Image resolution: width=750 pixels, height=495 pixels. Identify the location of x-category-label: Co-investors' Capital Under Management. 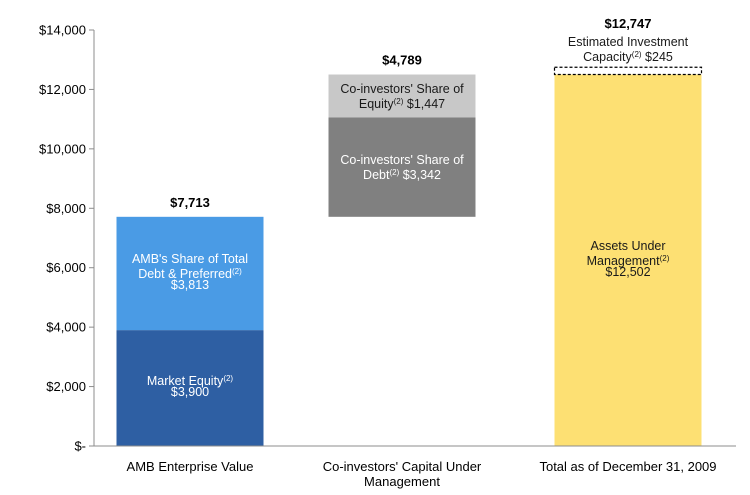
(402, 474).